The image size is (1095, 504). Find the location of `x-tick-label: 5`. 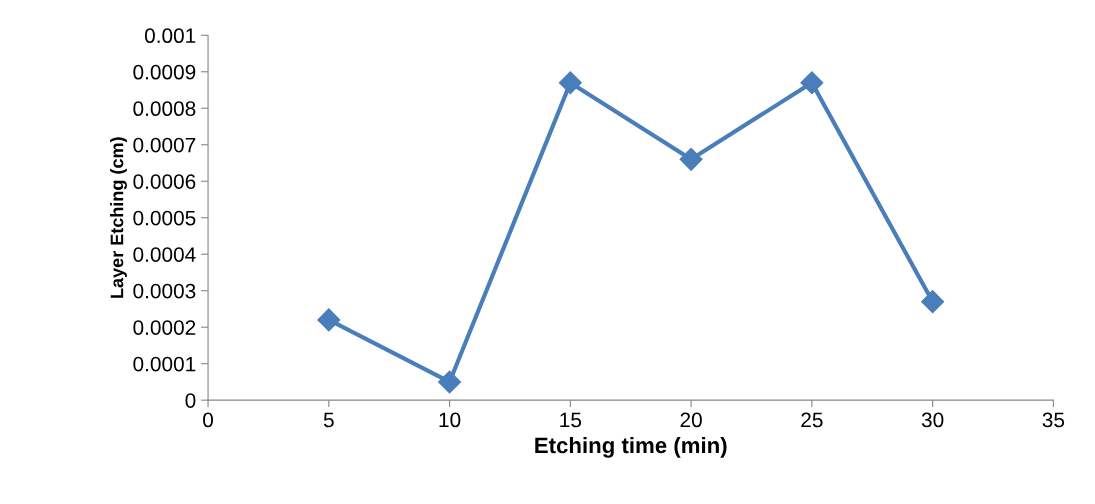

x-tick-label: 5 is located at coordinates (328, 420).